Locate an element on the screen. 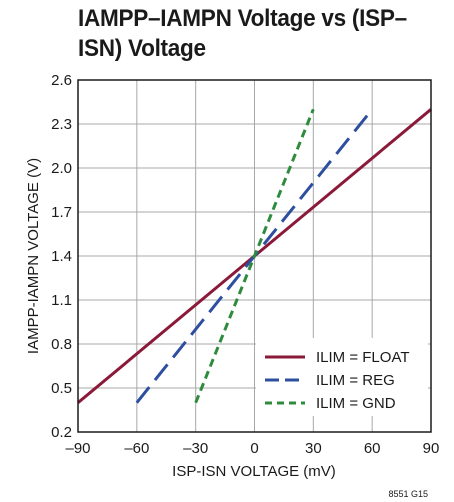 The height and width of the screenshot is (502, 454). y-tick-label-0: 0.2 is located at coordinates (61, 432).